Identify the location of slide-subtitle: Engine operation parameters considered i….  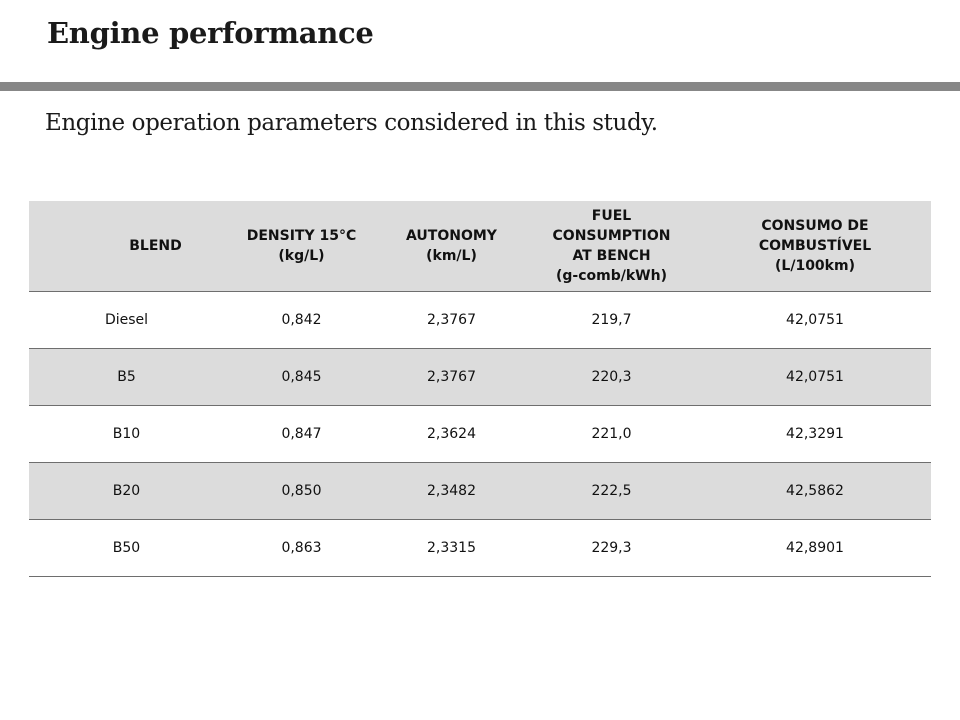
(351, 123).